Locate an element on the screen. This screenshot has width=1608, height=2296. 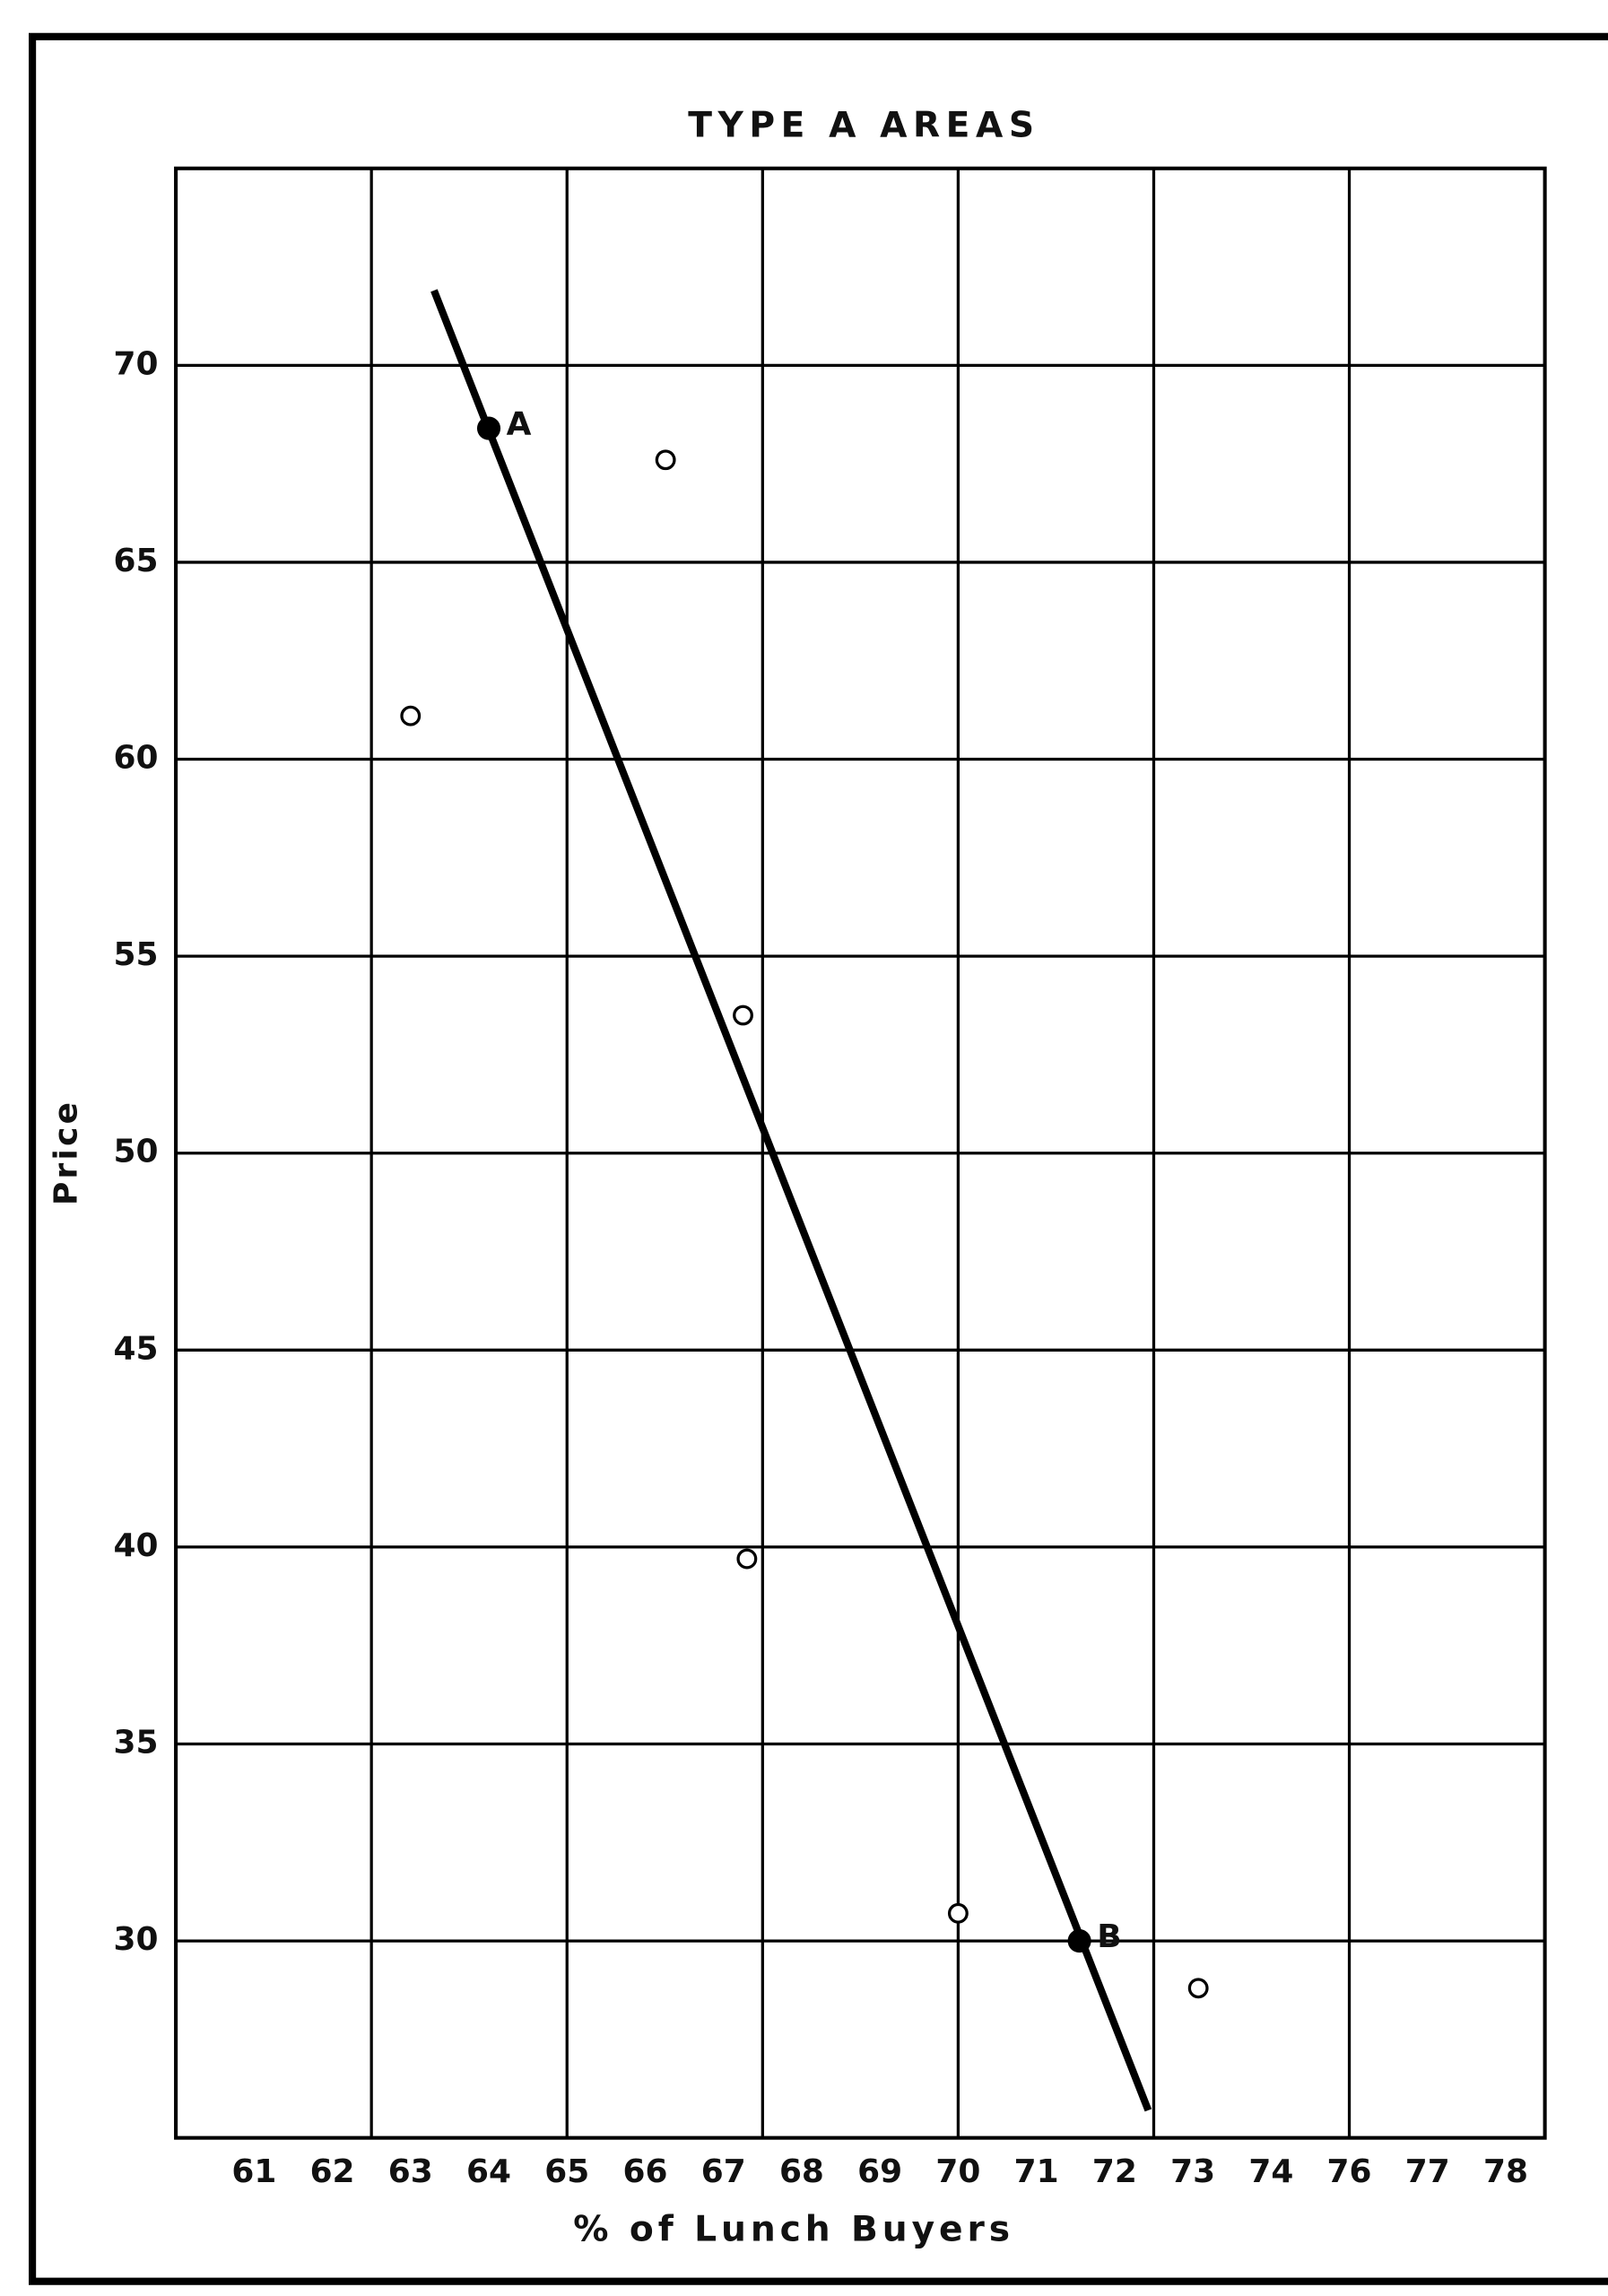
y-tick-label: 35 is located at coordinates (136, 1742).